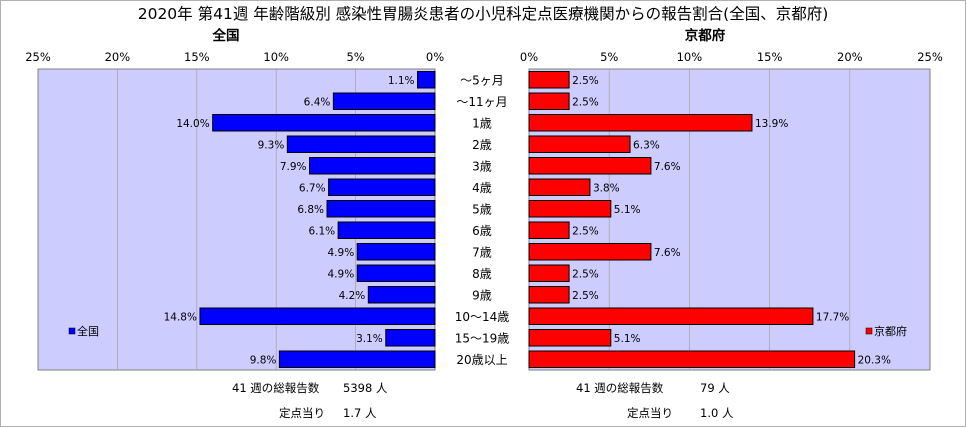  I want to click on category-label: ～11ヶ月, so click(481, 102).